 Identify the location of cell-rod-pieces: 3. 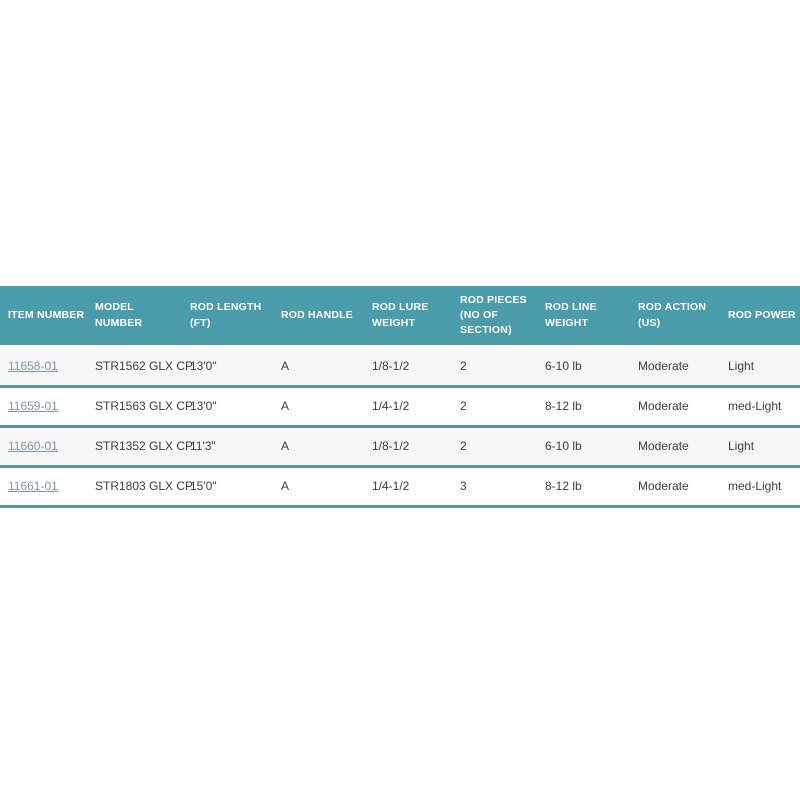
(463, 486).